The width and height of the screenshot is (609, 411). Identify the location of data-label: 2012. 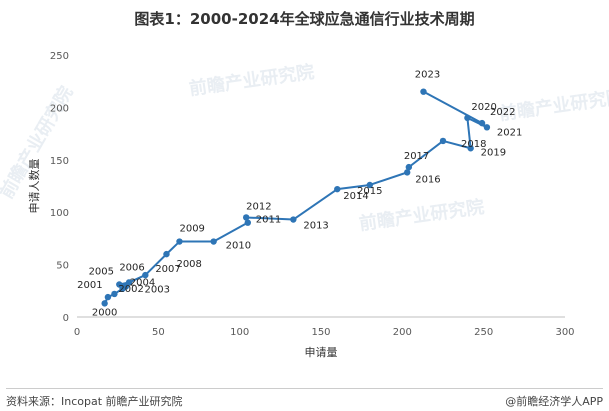
(258, 206).